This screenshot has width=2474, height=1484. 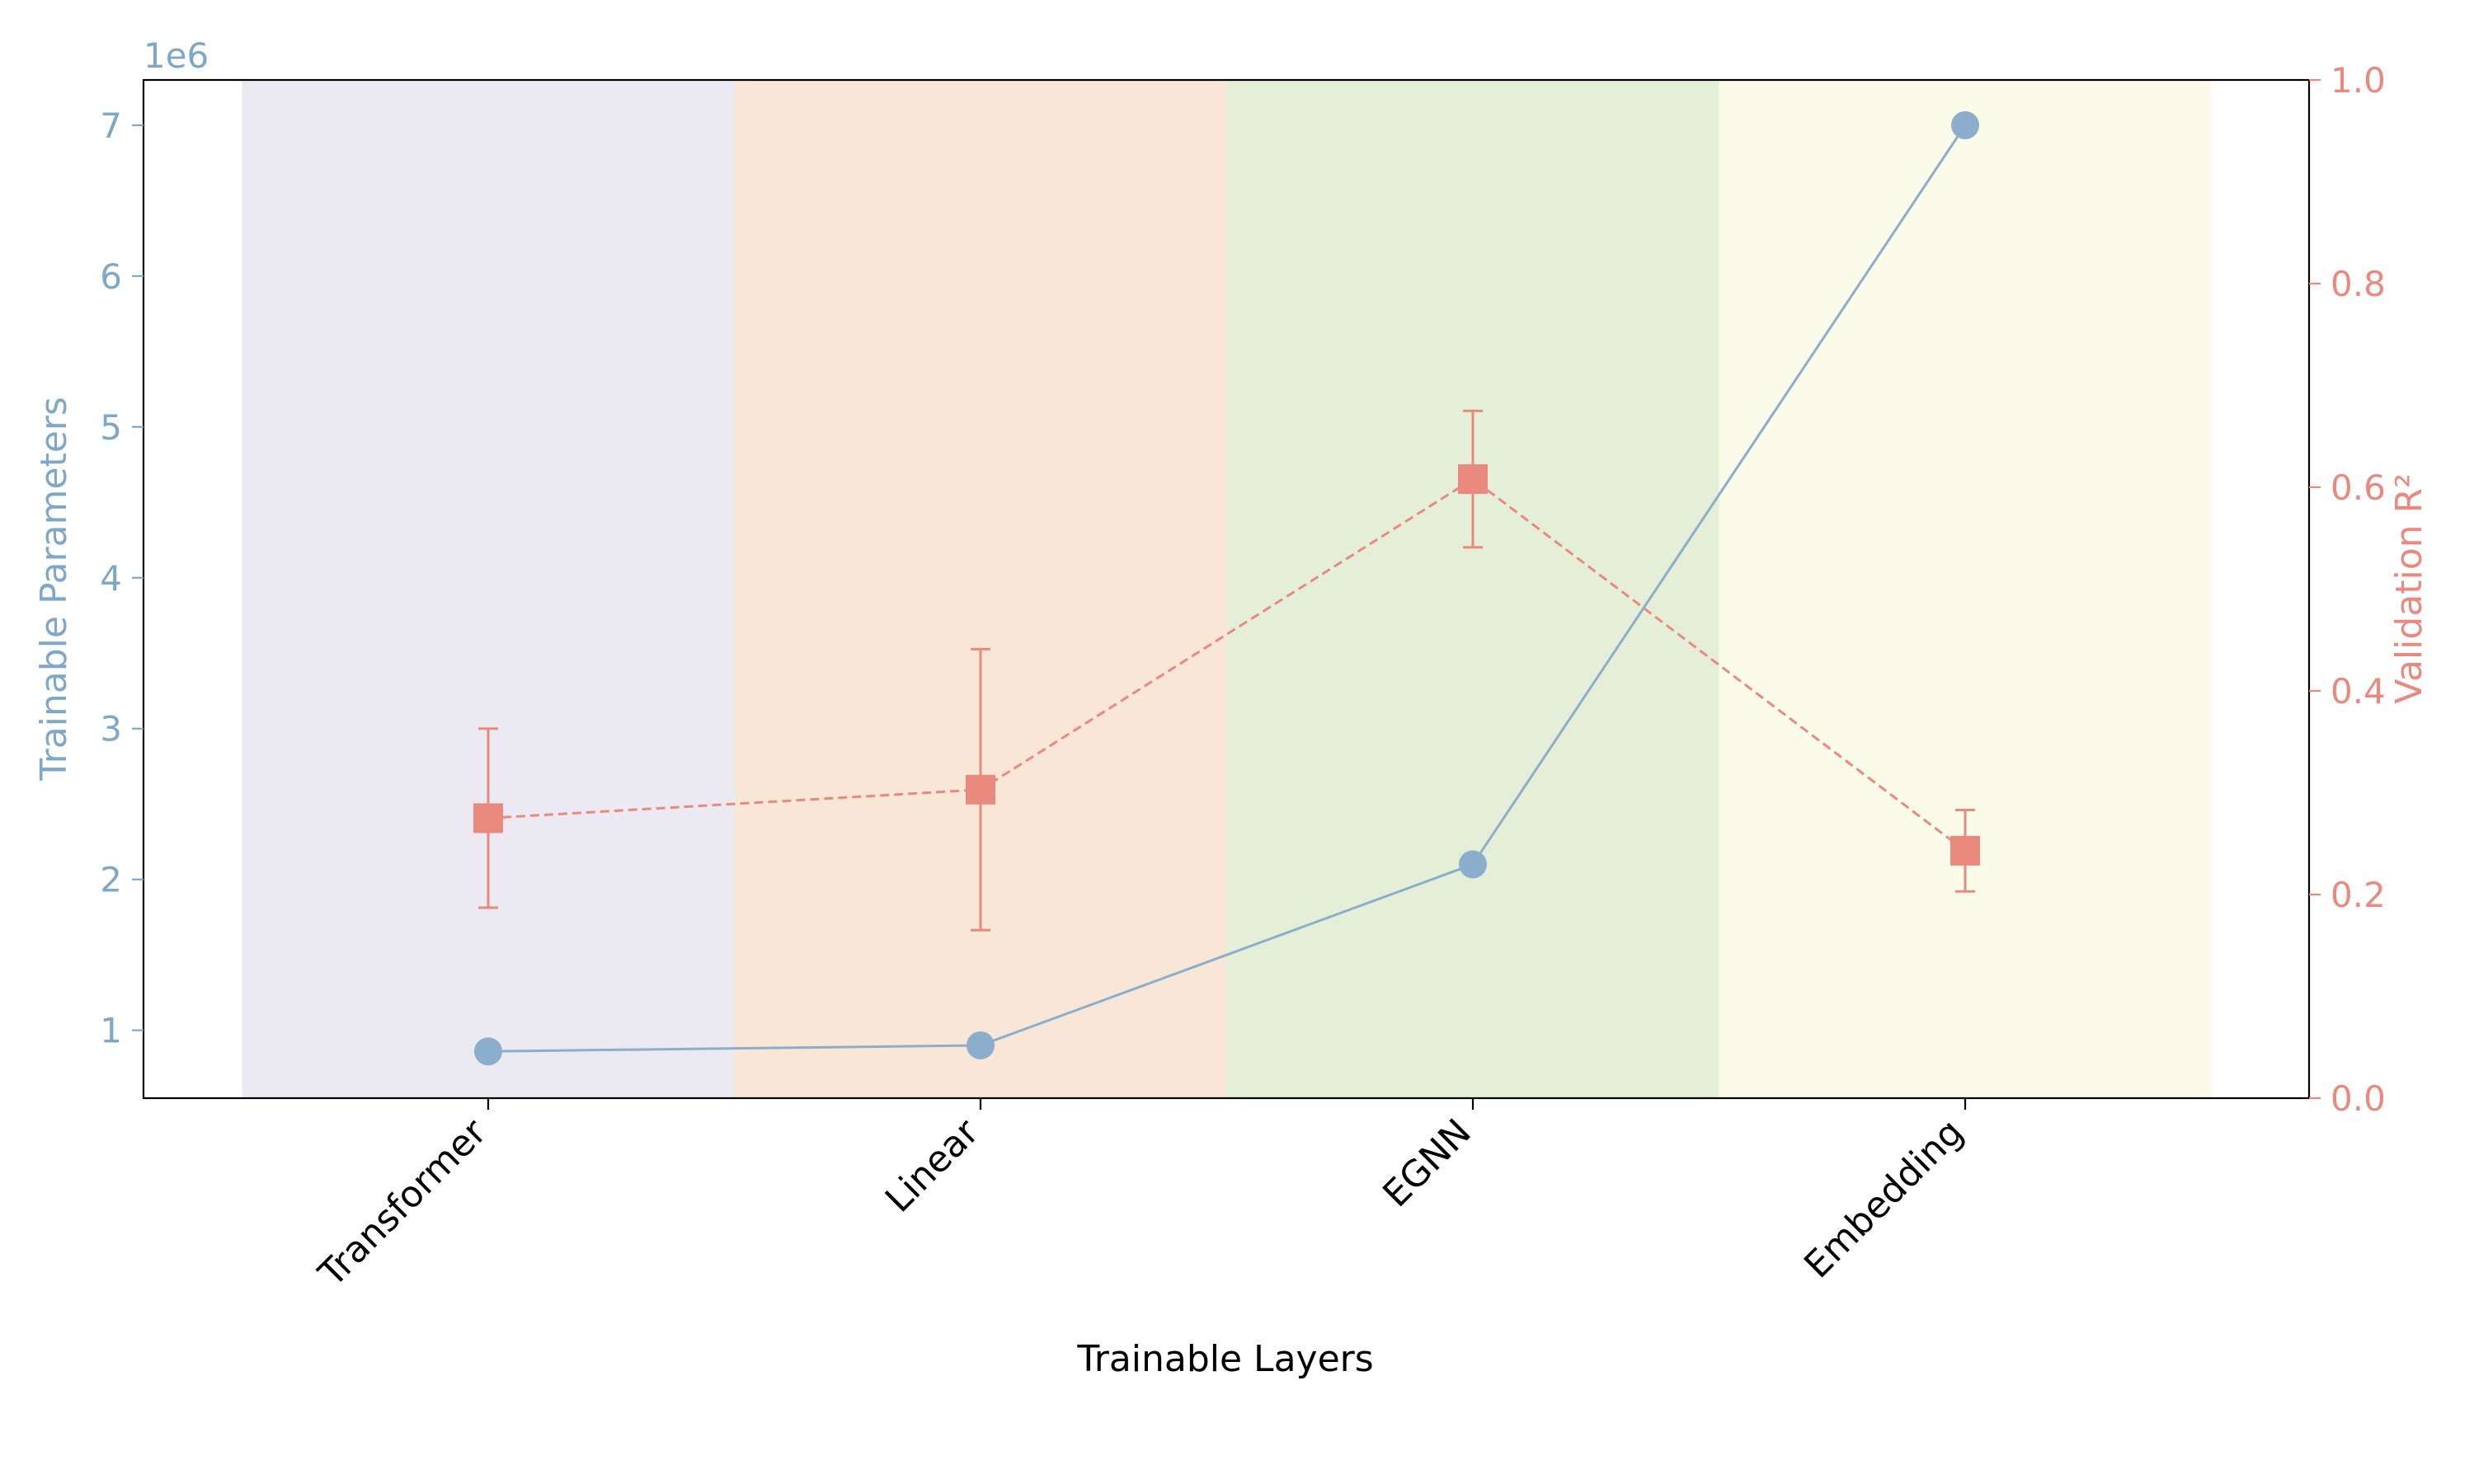 What do you see at coordinates (2409, 588) in the screenshot?
I see `right-axis-label: Validation R²` at bounding box center [2409, 588].